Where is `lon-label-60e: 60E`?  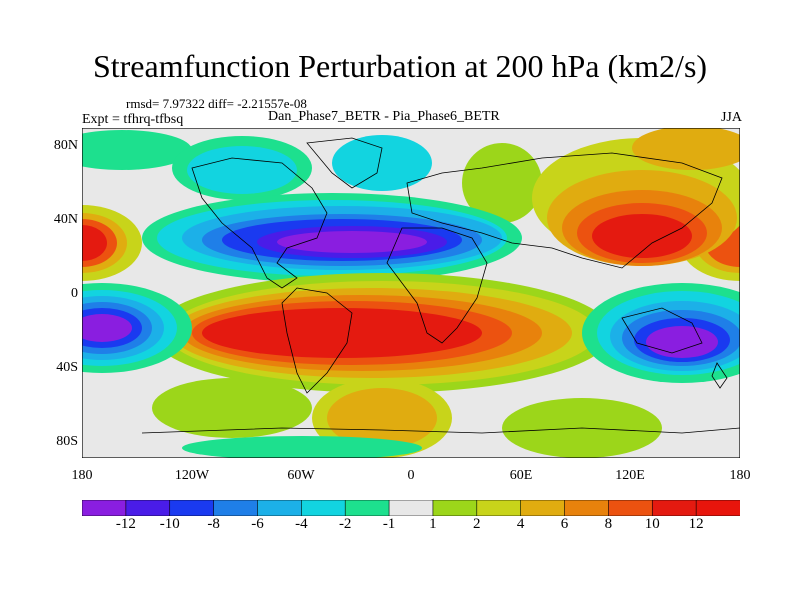
lon-label-60e: 60E is located at coordinates (521, 475).